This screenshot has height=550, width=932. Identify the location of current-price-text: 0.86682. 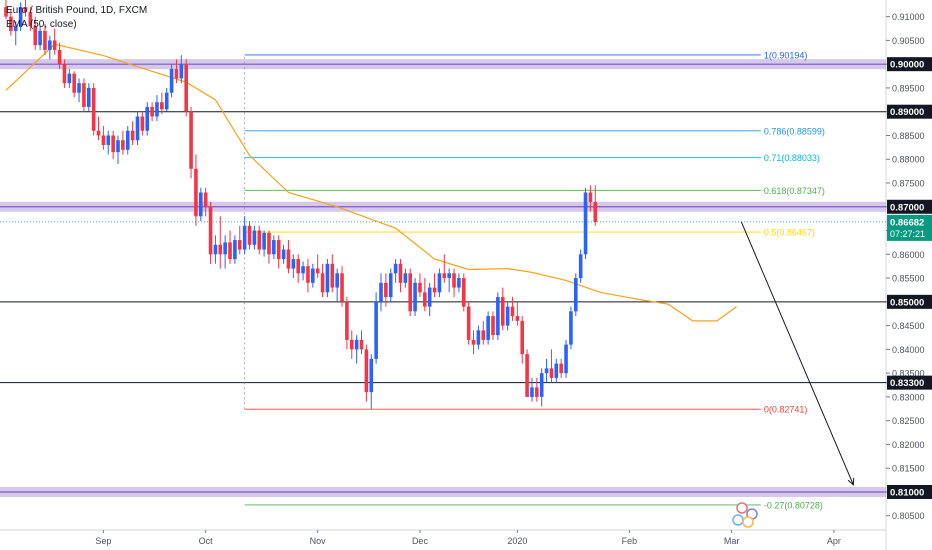
(907, 222).